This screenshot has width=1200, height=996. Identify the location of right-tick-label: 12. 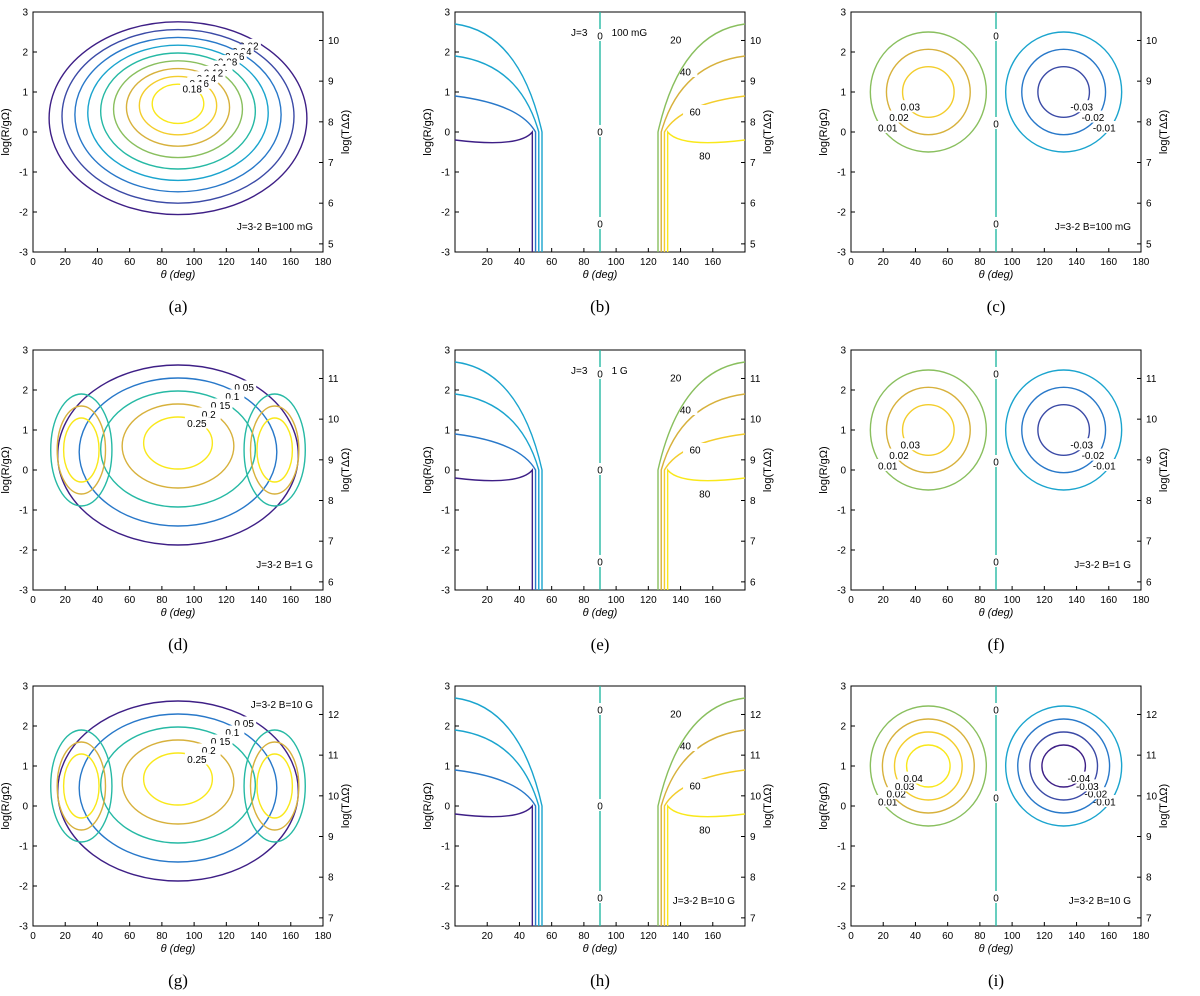
(334, 715).